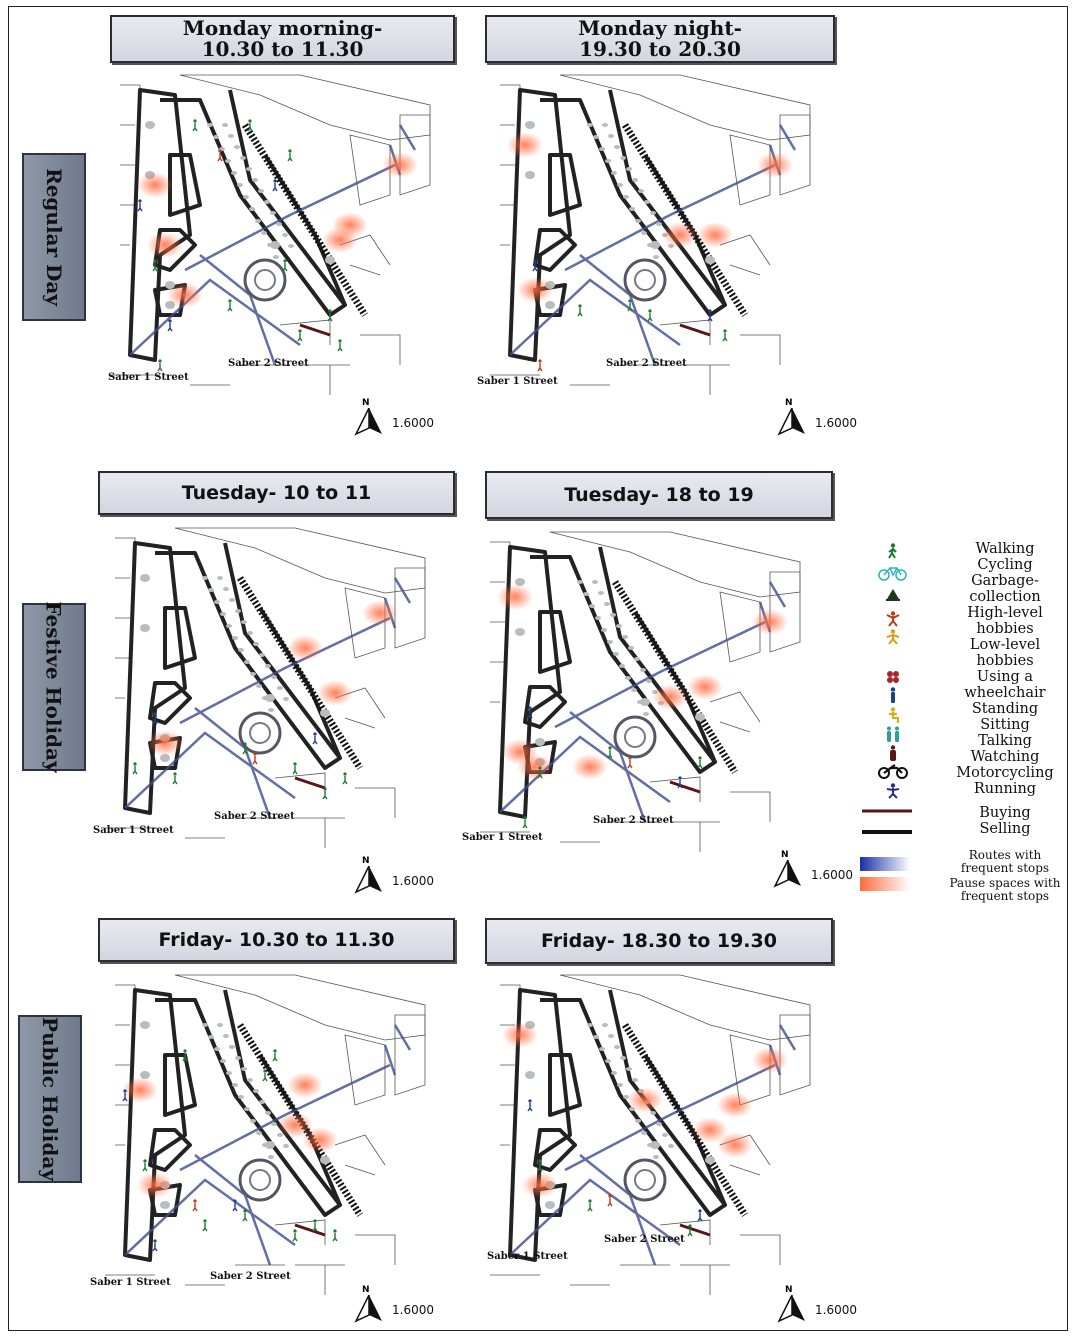 The height and width of the screenshot is (1339, 1075). What do you see at coordinates (893, 551) in the screenshot?
I see `walking-icon` at bounding box center [893, 551].